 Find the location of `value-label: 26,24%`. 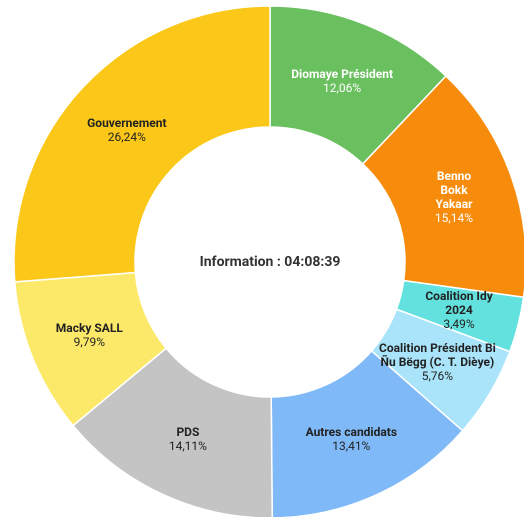

value-label: 26,24% is located at coordinates (126, 136).